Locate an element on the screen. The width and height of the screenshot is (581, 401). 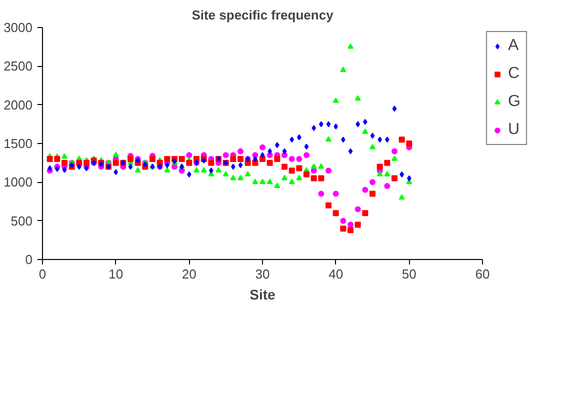
chart-title: Site specific frequency is located at coordinates (263, 15).